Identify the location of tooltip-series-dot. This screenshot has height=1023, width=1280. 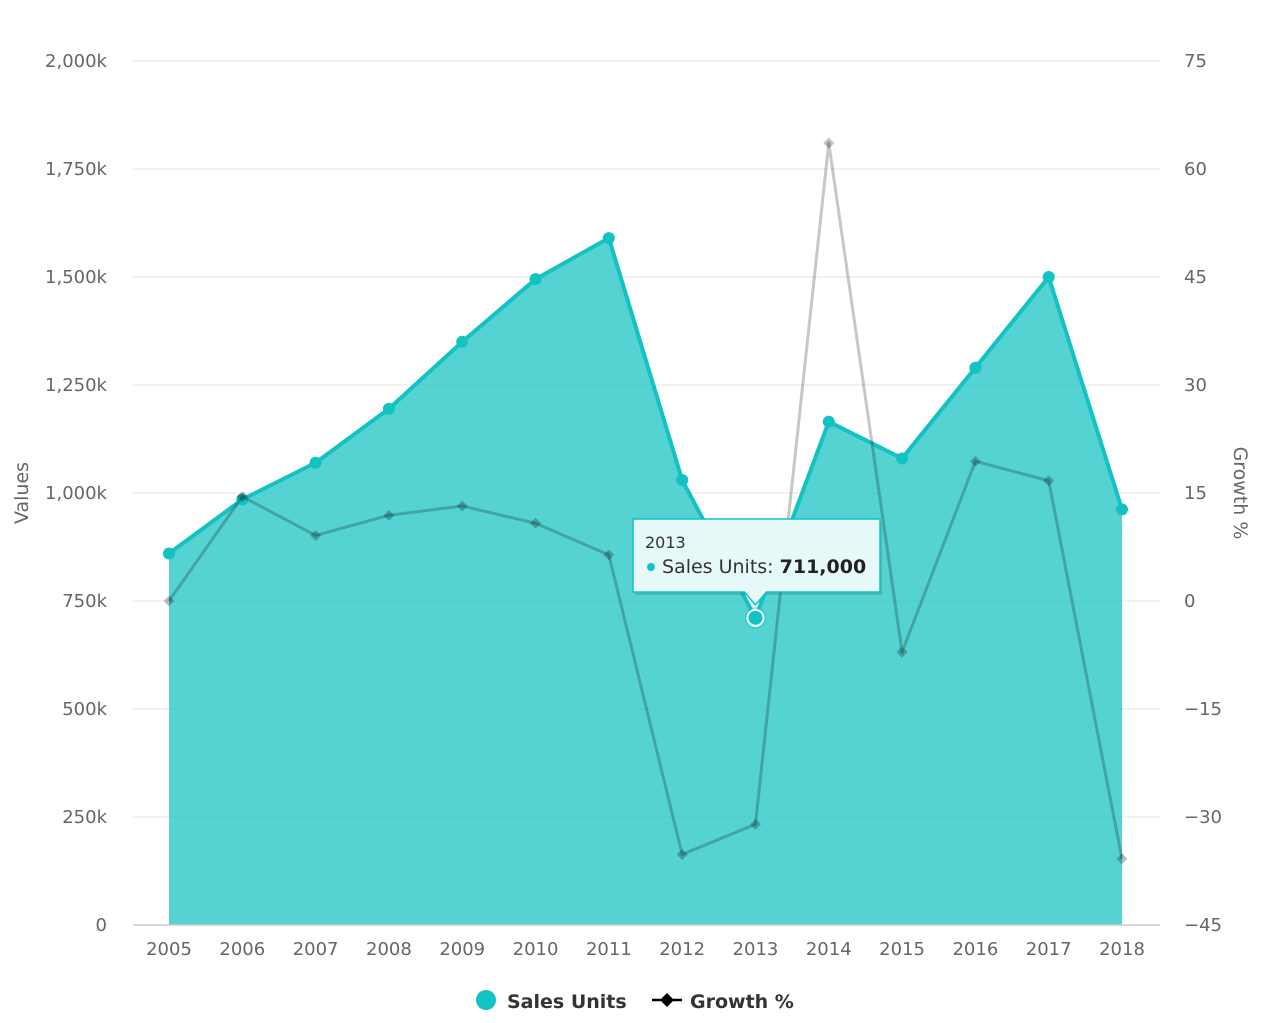
(651, 567).